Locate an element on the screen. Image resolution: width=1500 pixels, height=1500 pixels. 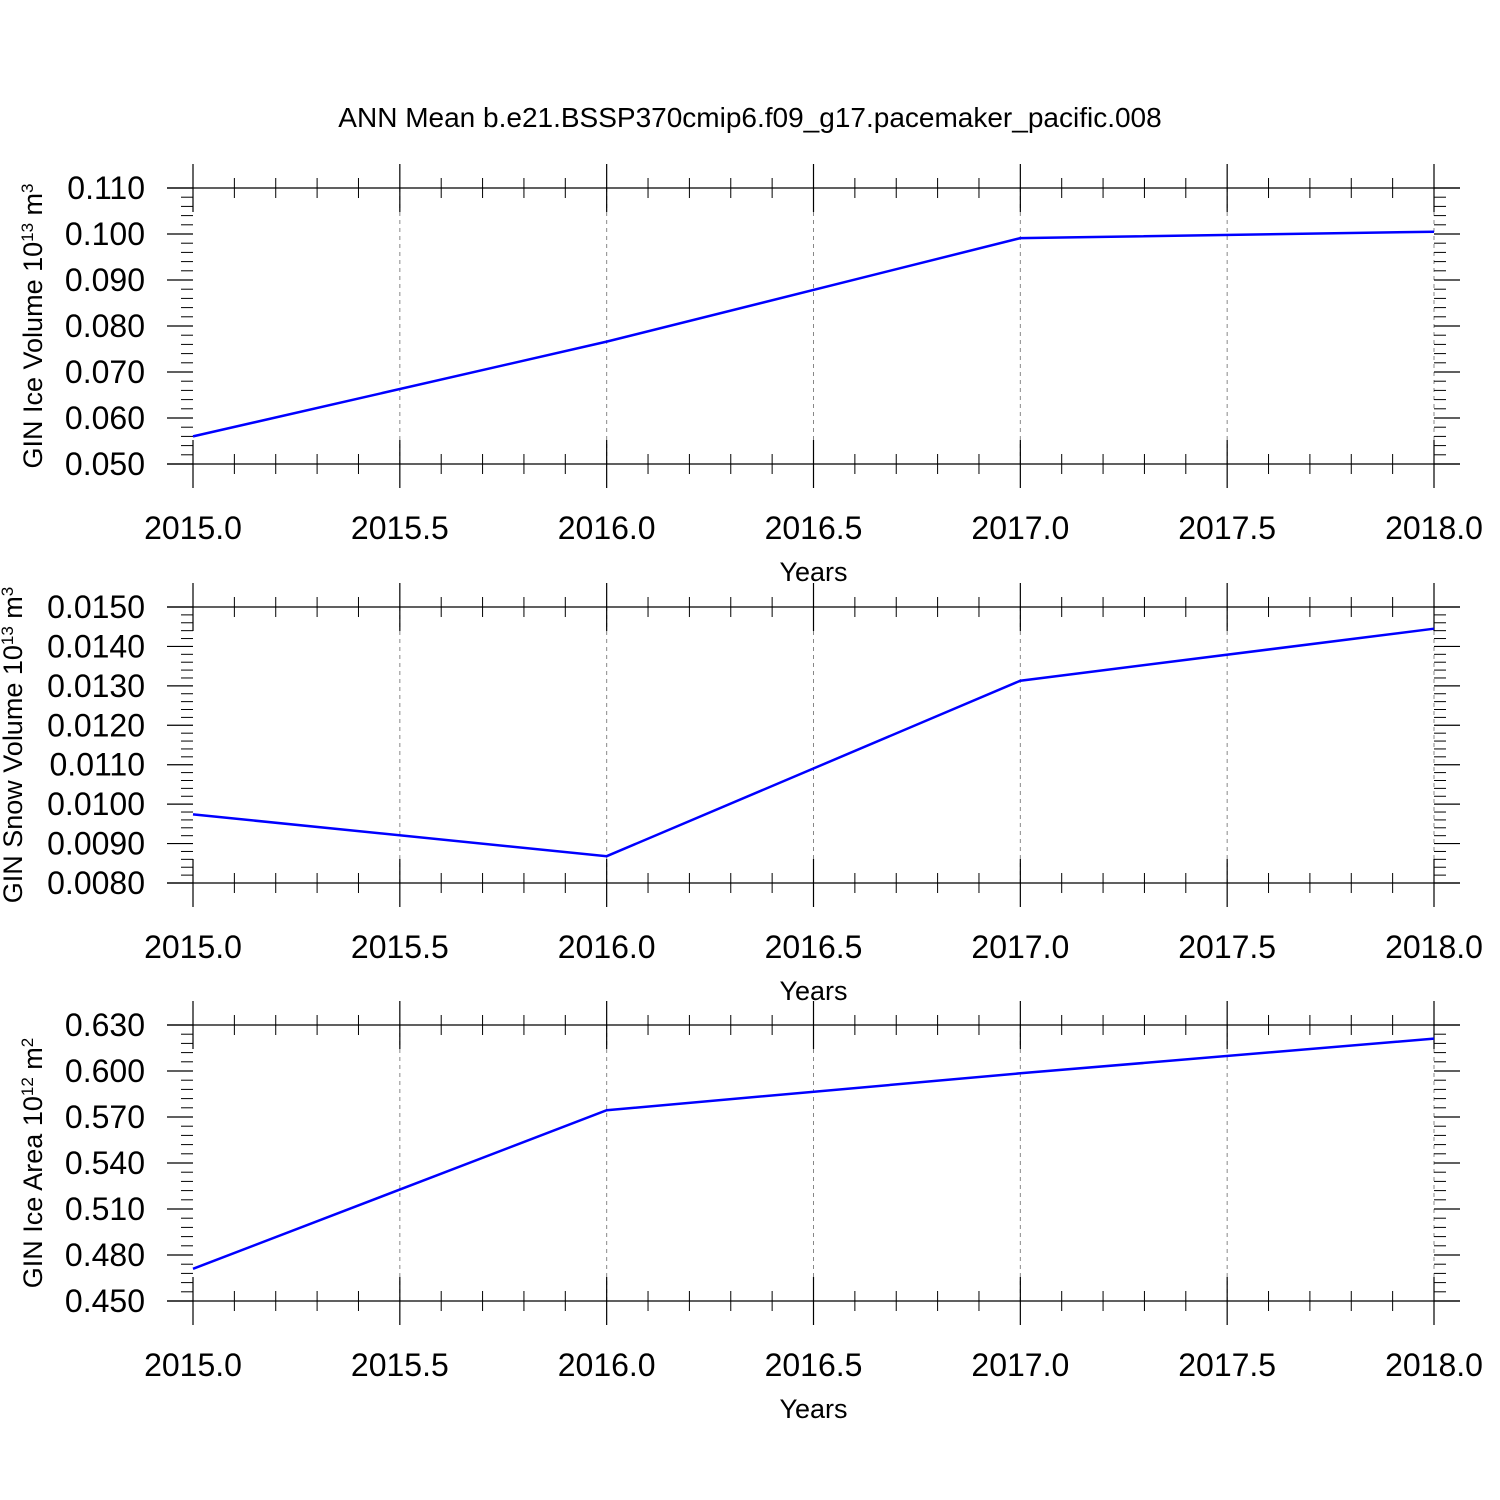
y-axis-label: GIN Snow Volume 1013 m3 is located at coordinates (14, 745).